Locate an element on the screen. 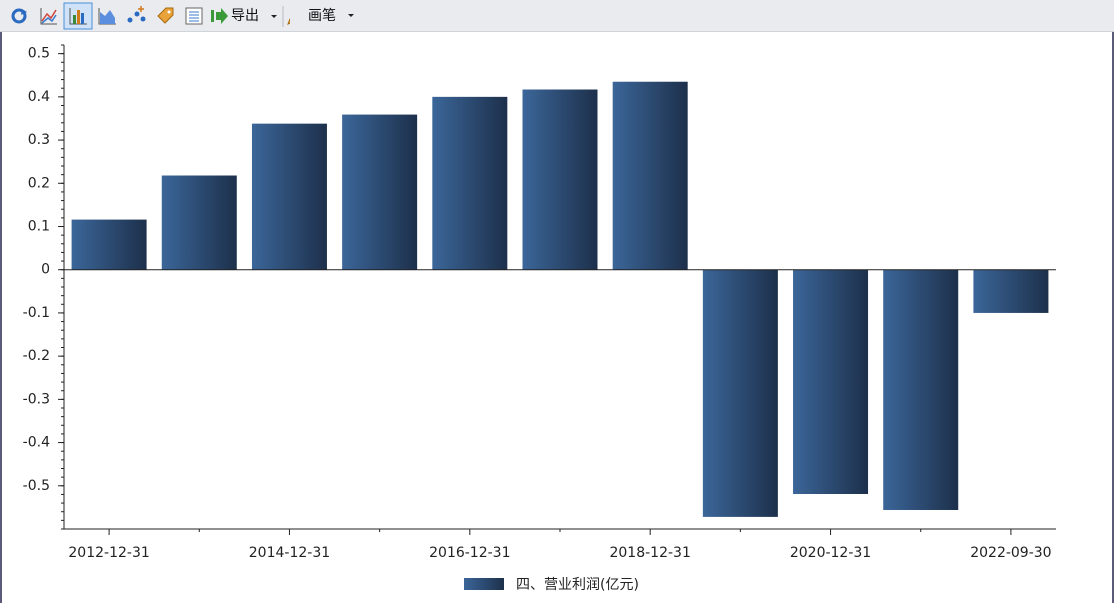  x-tick-label: 2016-12-31 is located at coordinates (469, 553).